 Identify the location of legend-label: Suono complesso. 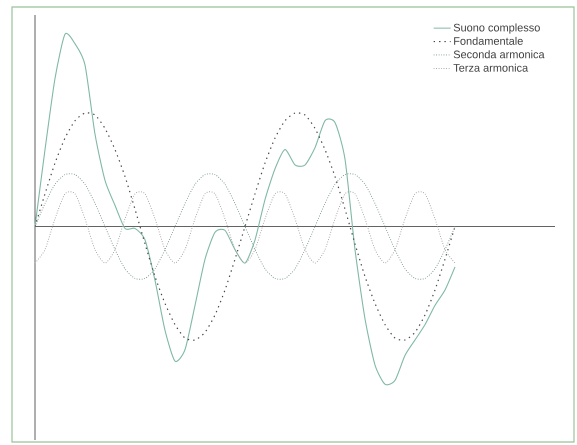
(497, 28).